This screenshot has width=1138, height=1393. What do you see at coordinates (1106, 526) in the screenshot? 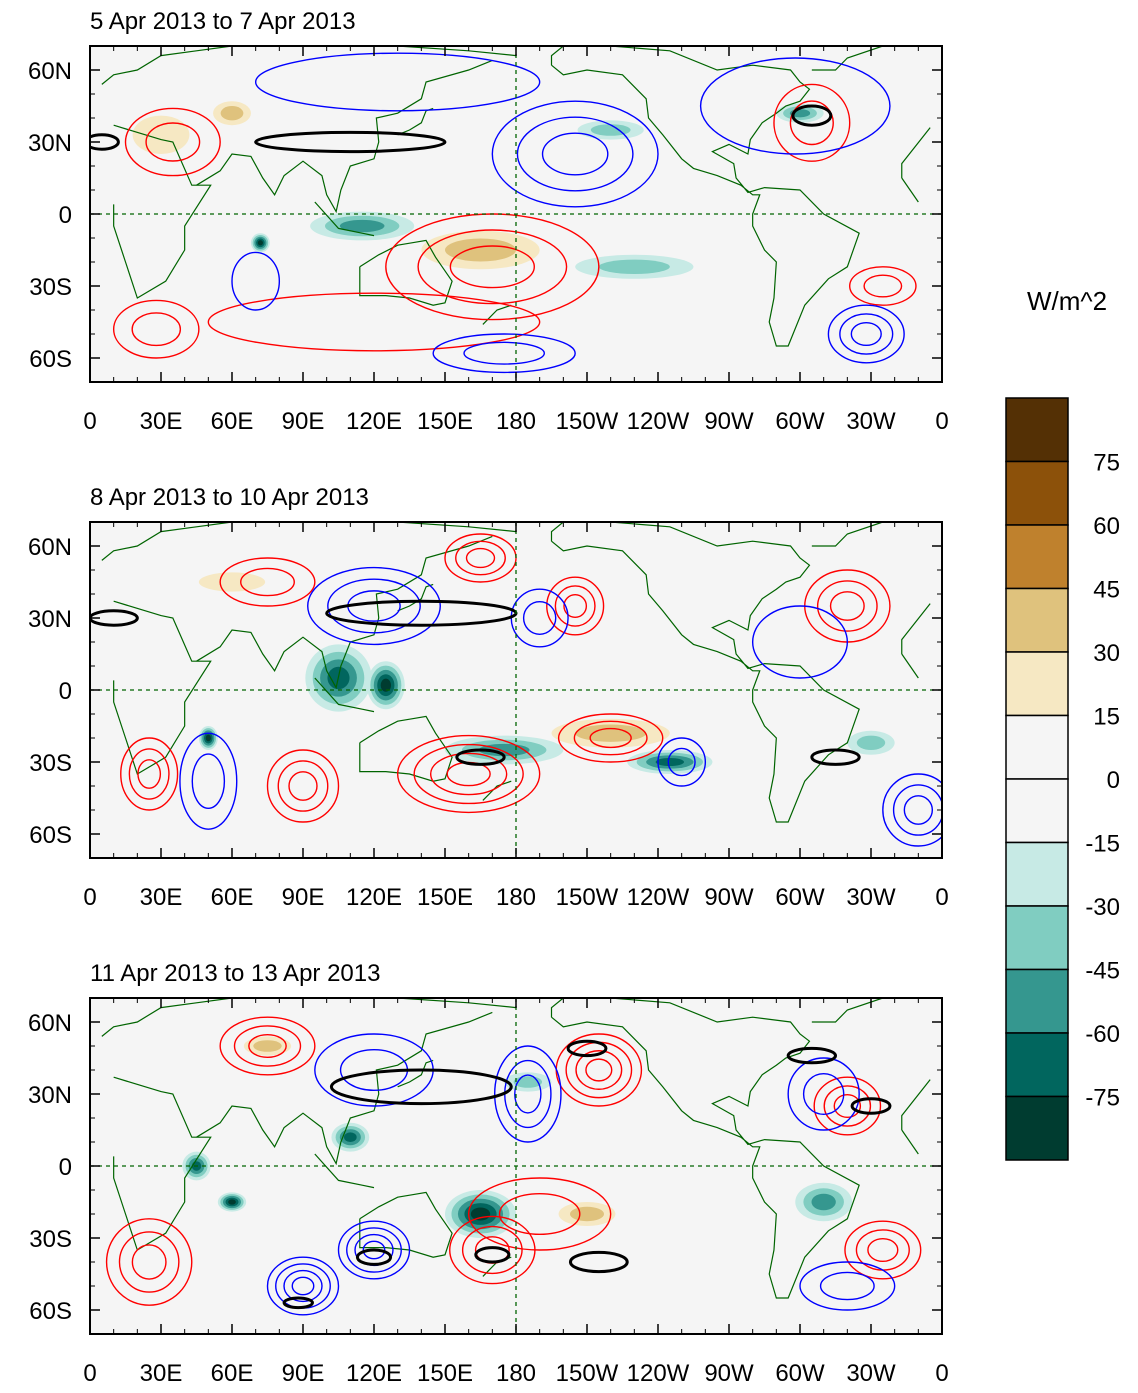
I see `colorbar-label: 60` at bounding box center [1106, 526].